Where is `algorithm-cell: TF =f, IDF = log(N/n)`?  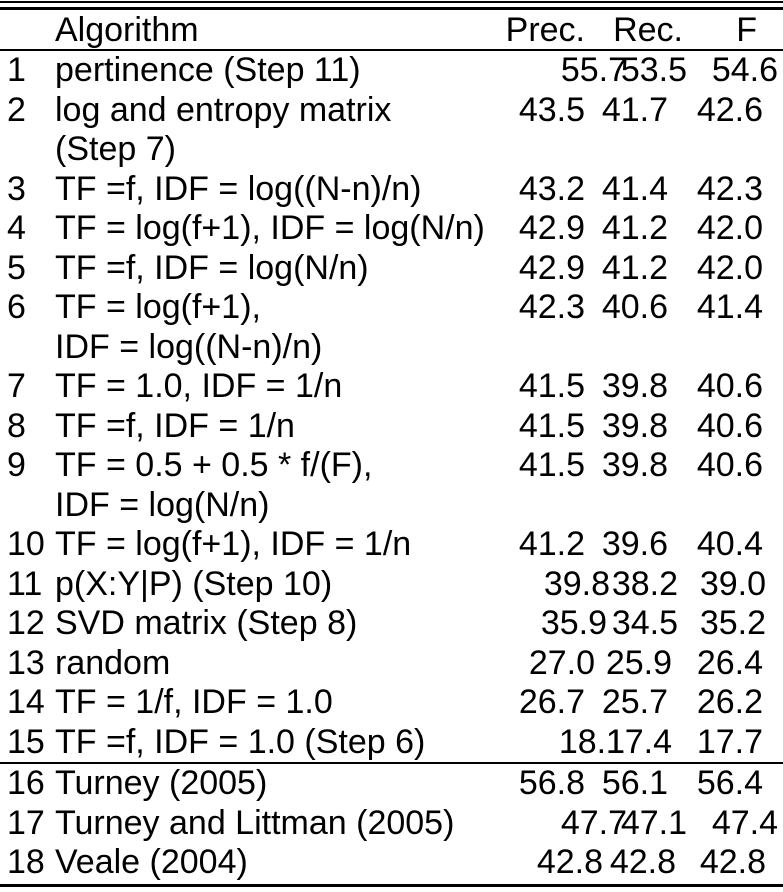
algorithm-cell: TF =f, IDF = log(N/n) is located at coordinates (275, 269).